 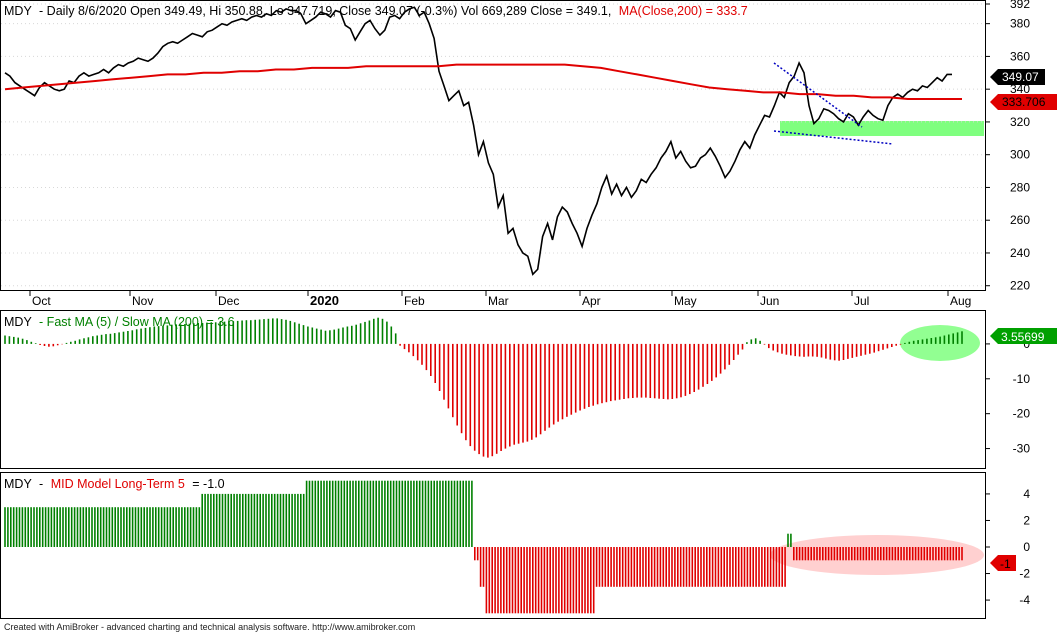 What do you see at coordinates (483, 81) in the screenshot?
I see `ma200-line` at bounding box center [483, 81].